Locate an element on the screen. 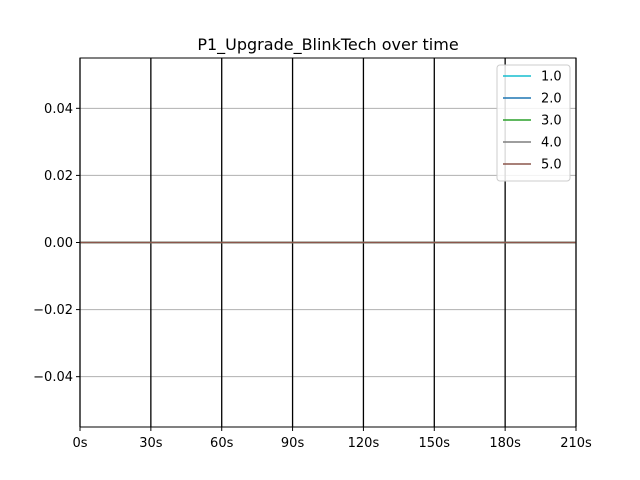 This screenshot has width=640, height=480. x-tick-label: 30s is located at coordinates (151, 443).